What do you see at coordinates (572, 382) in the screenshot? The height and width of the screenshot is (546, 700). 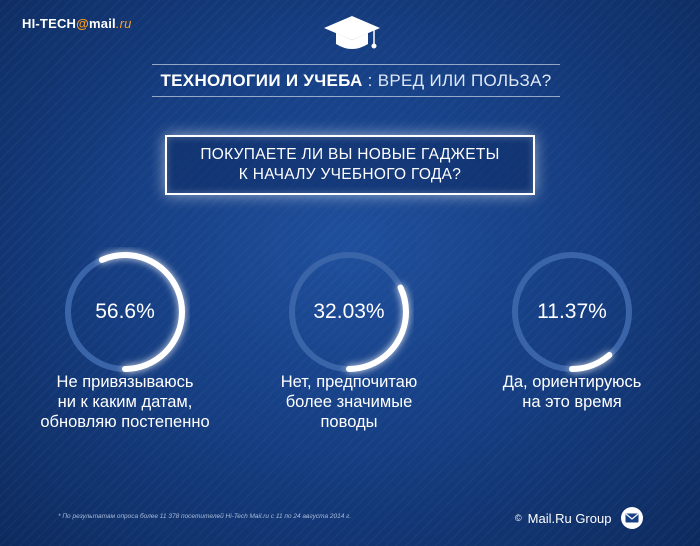 I see `gauge-label-line: Да, ориентируюсь` at bounding box center [572, 382].